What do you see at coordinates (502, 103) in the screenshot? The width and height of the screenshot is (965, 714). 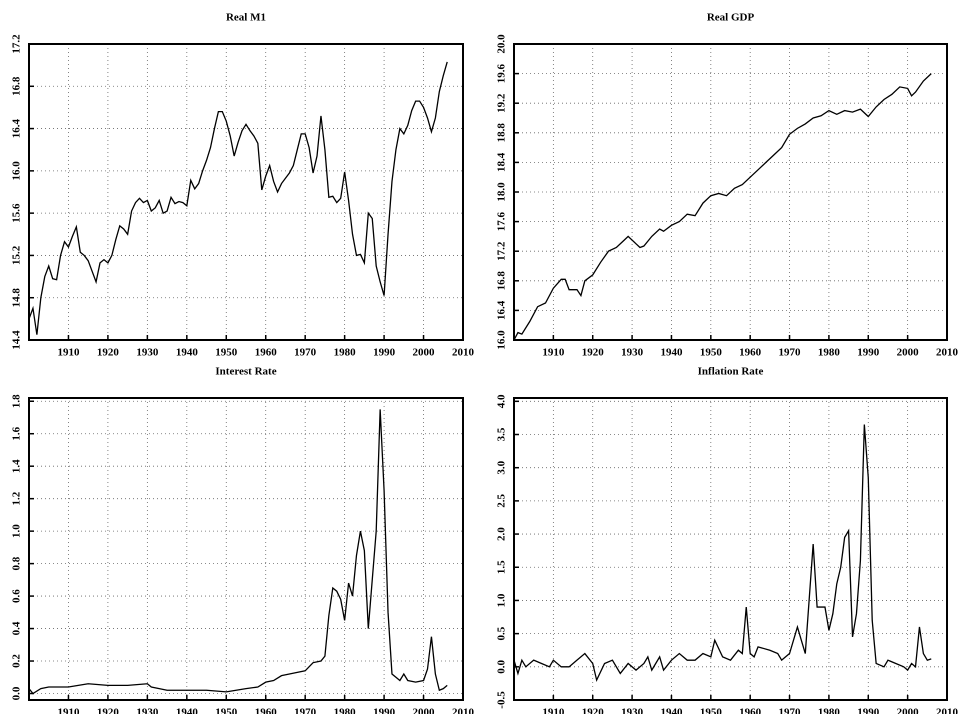 I see `y-tick-label: 19.2` at bounding box center [502, 103].